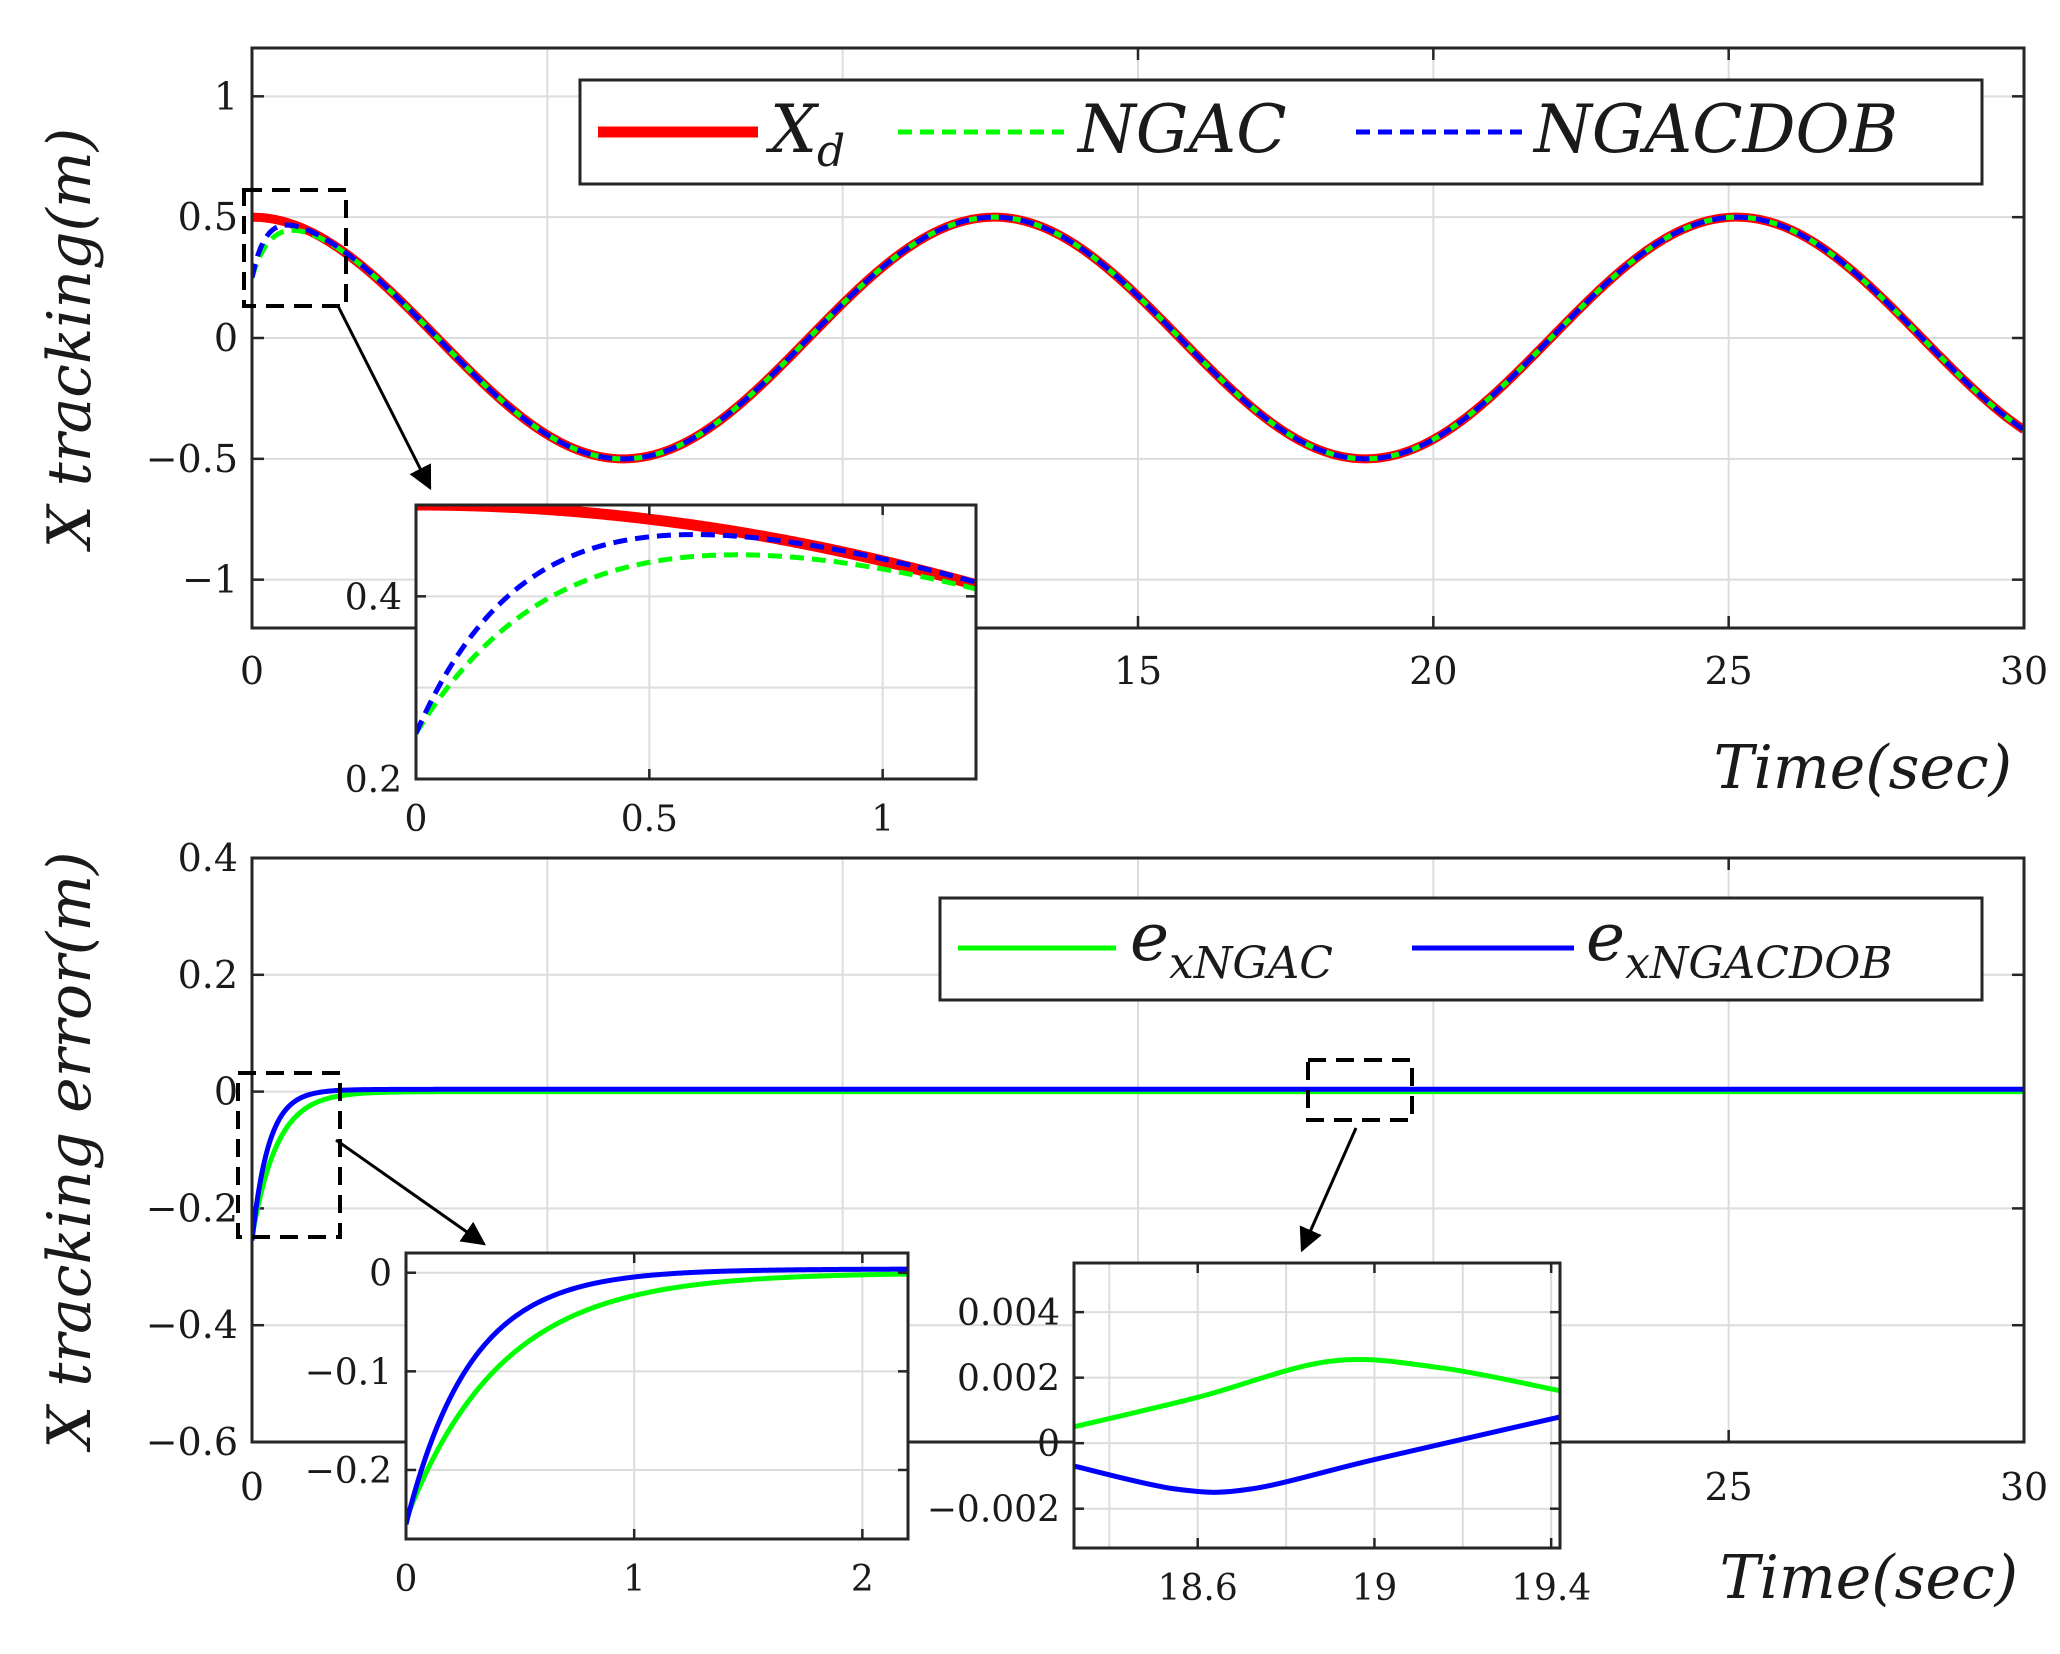  What do you see at coordinates (1138, 671) in the screenshot?
I see `x-tick-label: 15` at bounding box center [1138, 671].